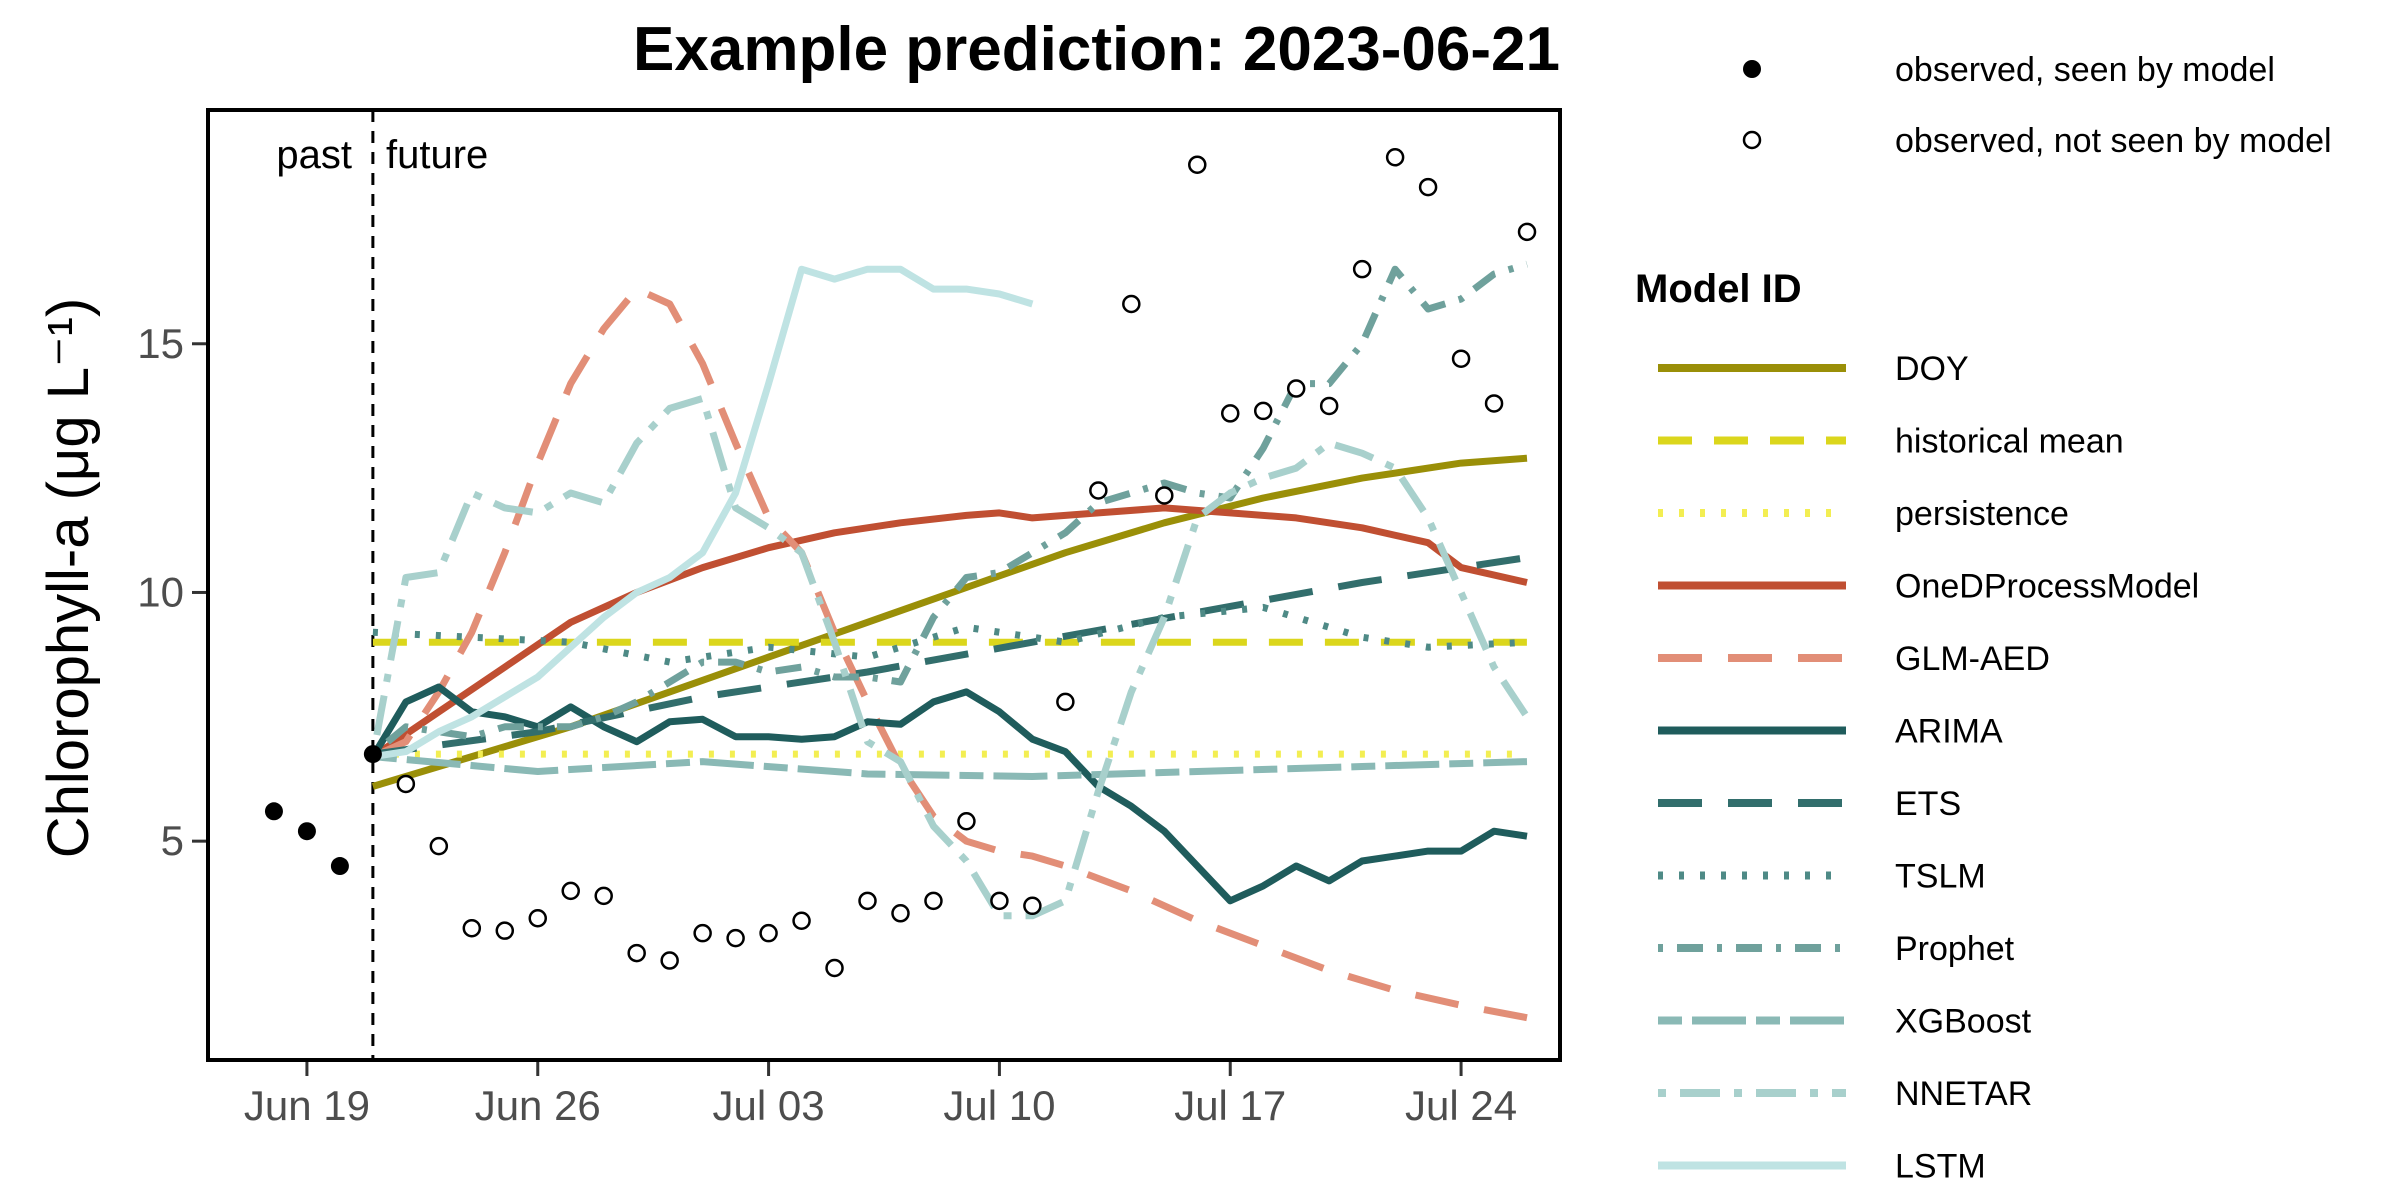 This screenshot has width=2400, height=1200. What do you see at coordinates (68, 578) in the screenshot?
I see `y-axis-label: Chlorophyll-a (μg L⁻¹)` at bounding box center [68, 578].